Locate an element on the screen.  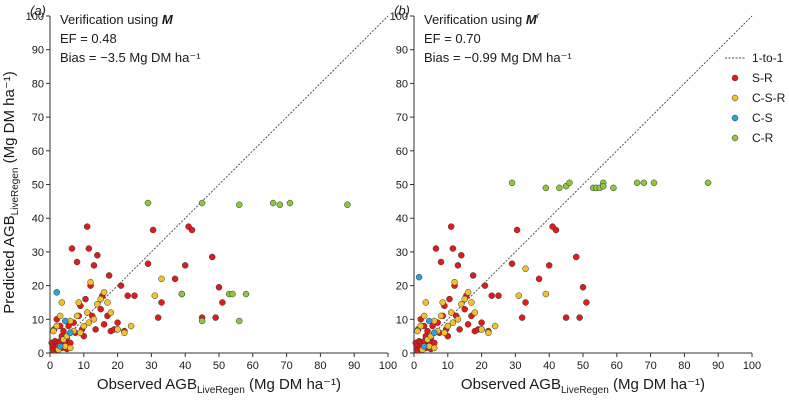
annotation-title-prefix: Verification using is located at coordinates (111, 19).